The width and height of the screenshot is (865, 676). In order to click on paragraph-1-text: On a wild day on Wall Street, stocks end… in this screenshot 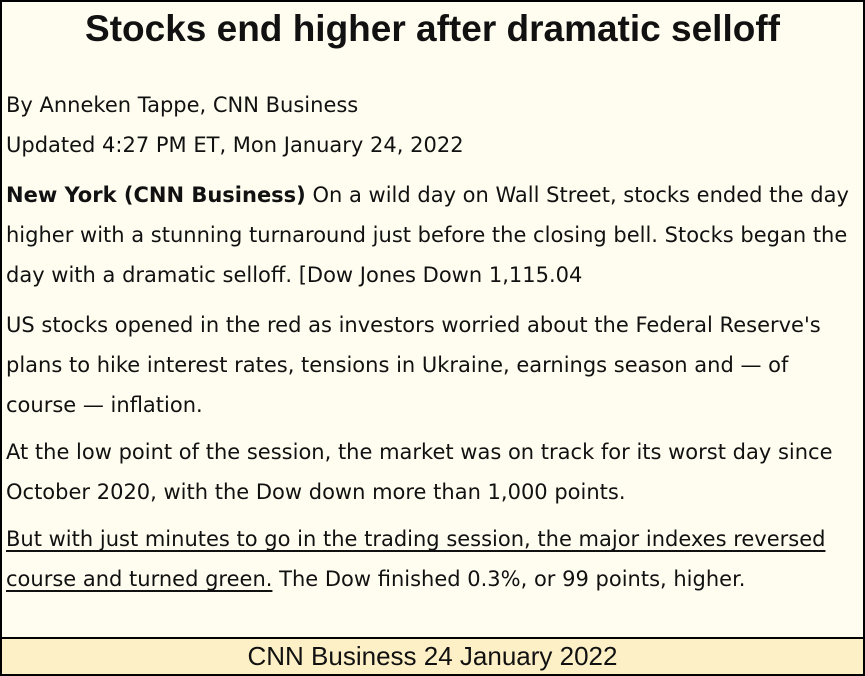, I will do `click(427, 235)`.